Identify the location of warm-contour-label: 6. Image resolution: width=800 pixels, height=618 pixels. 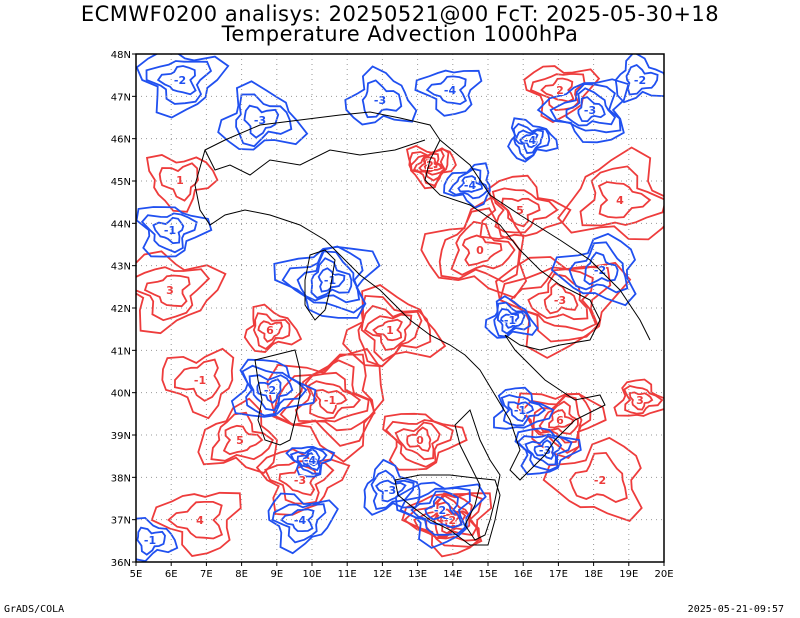
(560, 420).